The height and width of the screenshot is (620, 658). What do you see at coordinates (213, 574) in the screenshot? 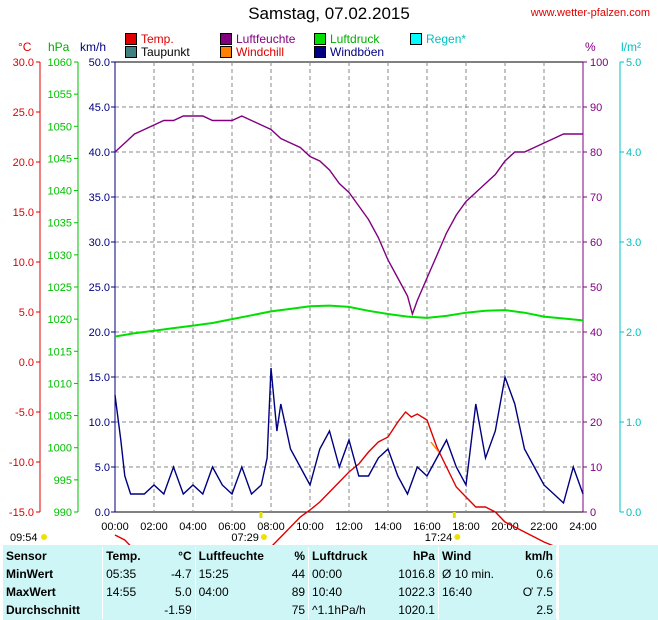
I see `stats-hum-time: 15:25` at bounding box center [213, 574].